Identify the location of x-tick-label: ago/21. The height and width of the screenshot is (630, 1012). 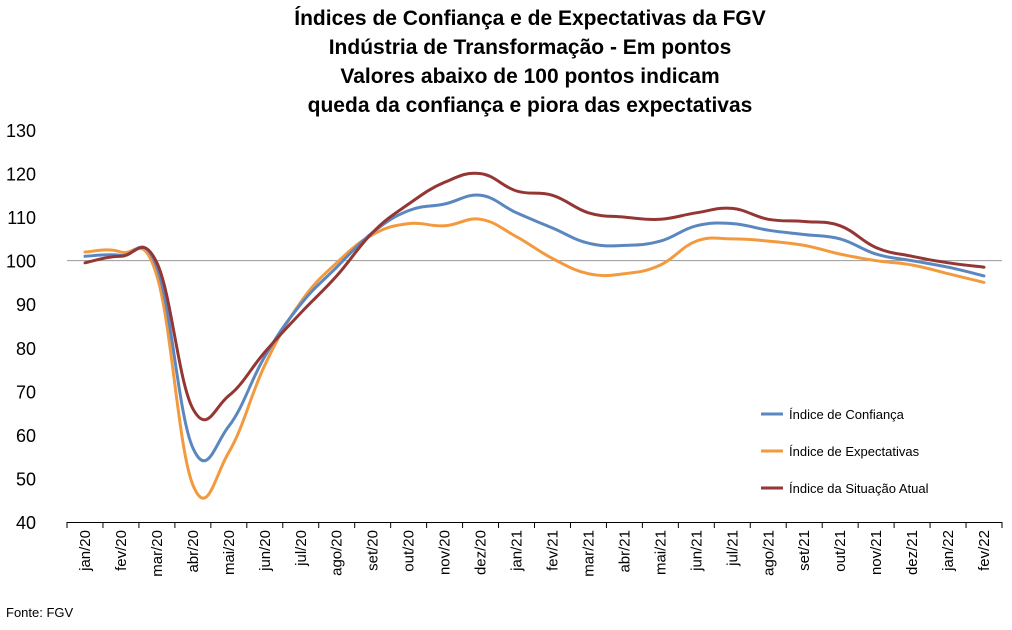
(768, 553).